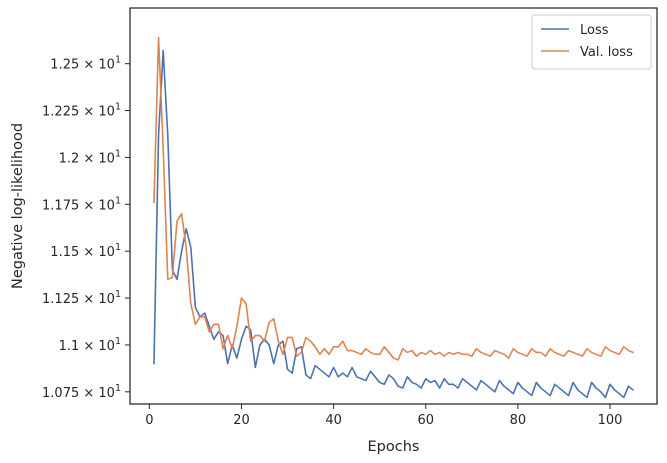 This screenshot has width=667, height=463. I want to click on x-axis-label: Epochs, so click(394, 447).